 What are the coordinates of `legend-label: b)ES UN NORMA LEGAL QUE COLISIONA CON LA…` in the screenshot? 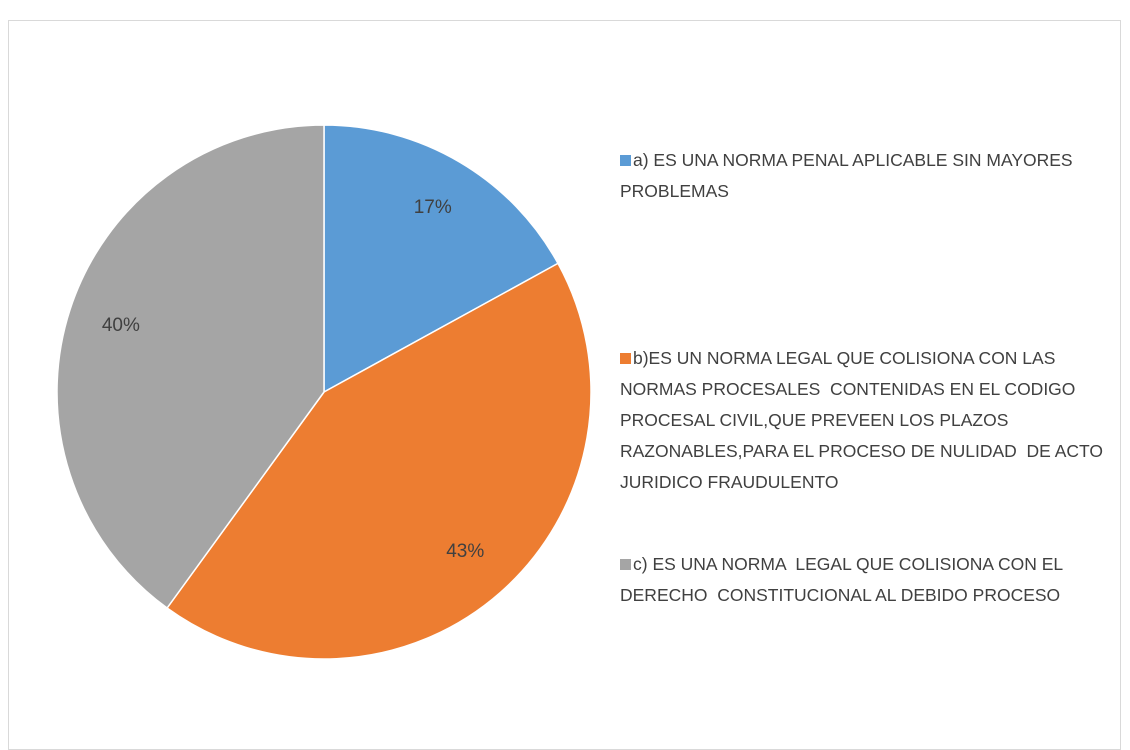 It's located at (864, 420).